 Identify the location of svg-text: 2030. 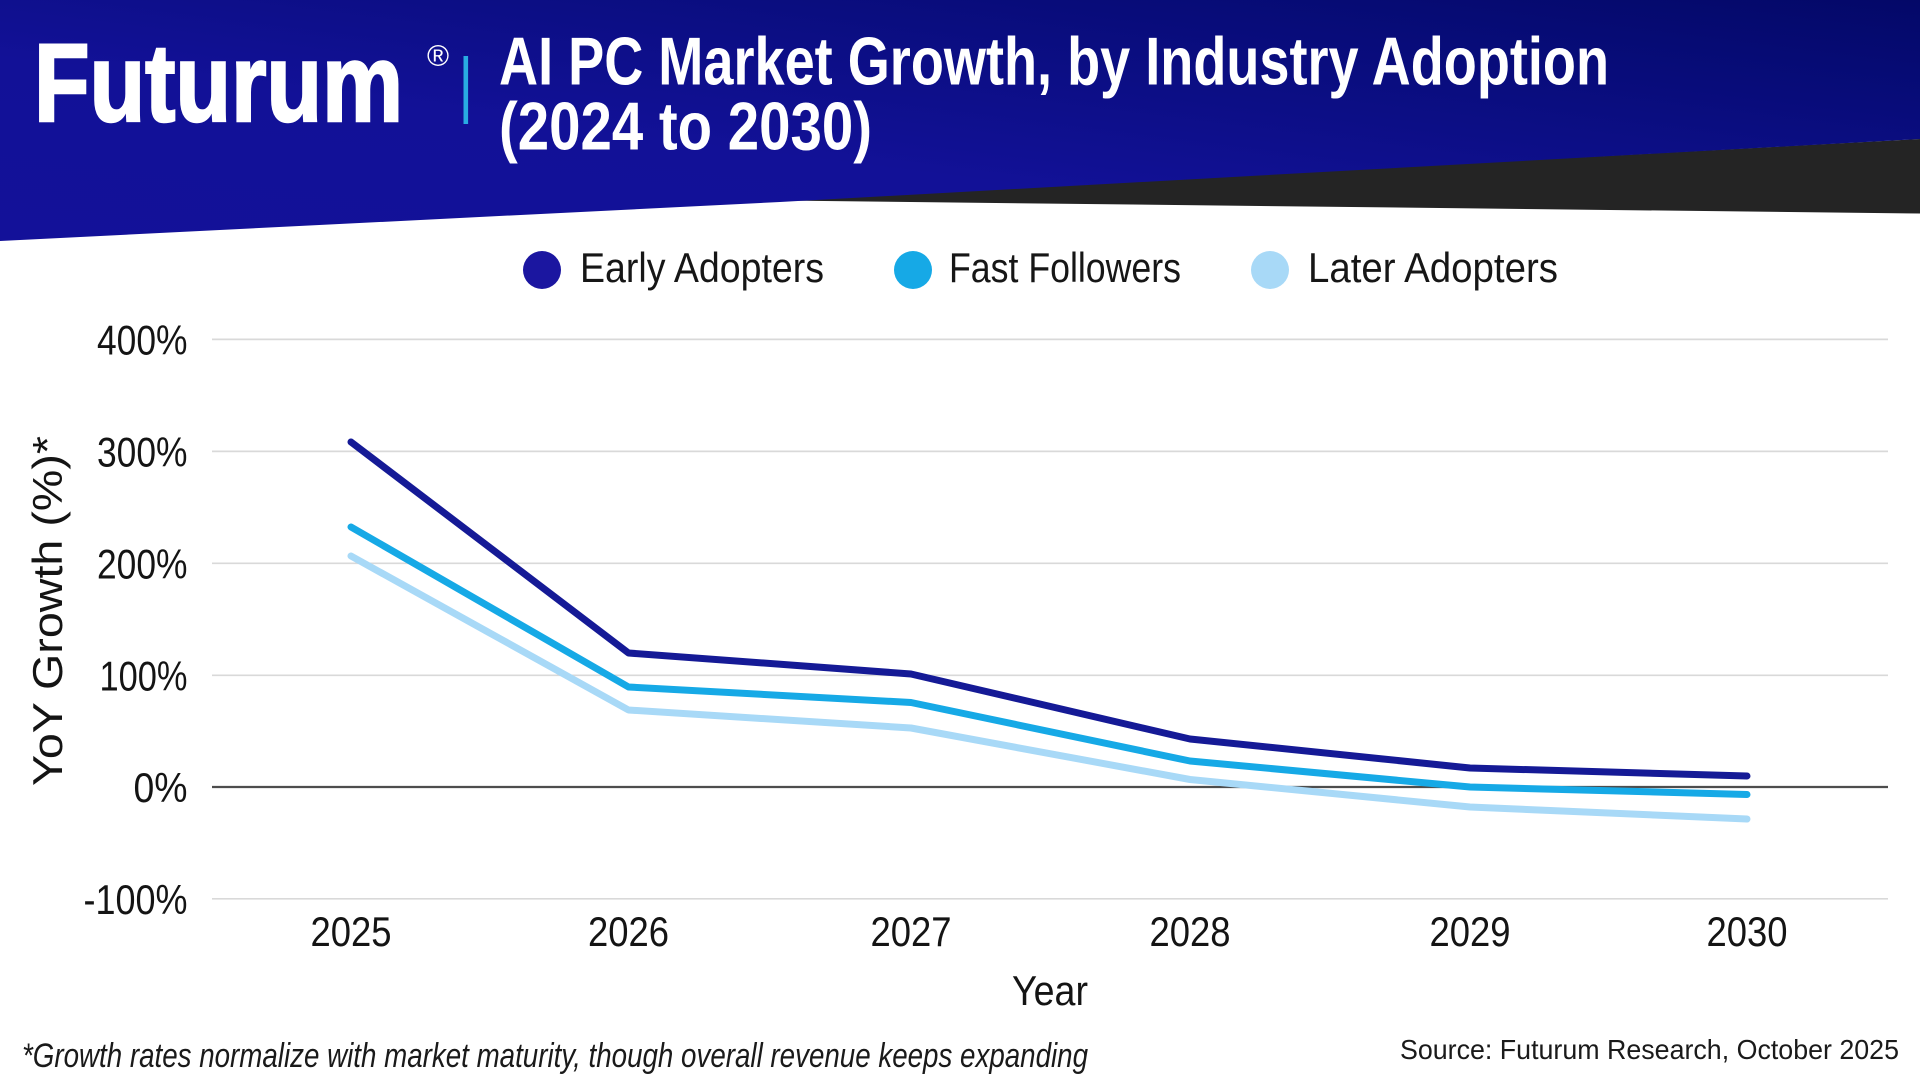
(1747, 931).